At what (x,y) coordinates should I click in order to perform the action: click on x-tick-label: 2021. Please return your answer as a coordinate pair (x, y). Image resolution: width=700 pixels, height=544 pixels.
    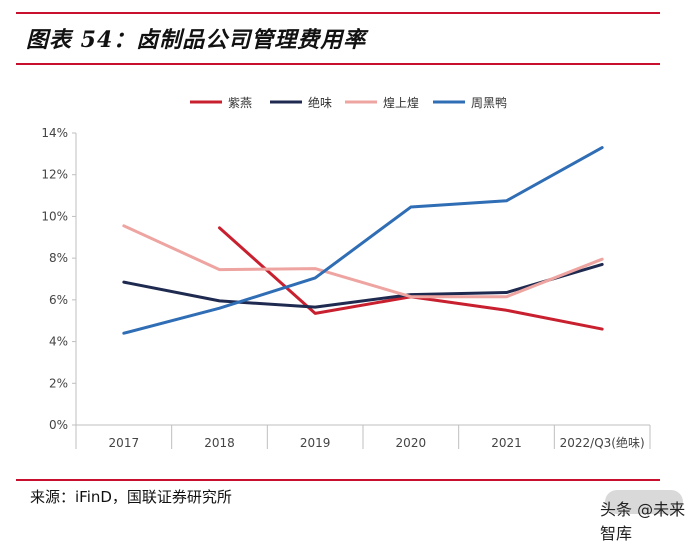
    Looking at the image, I should click on (506, 443).